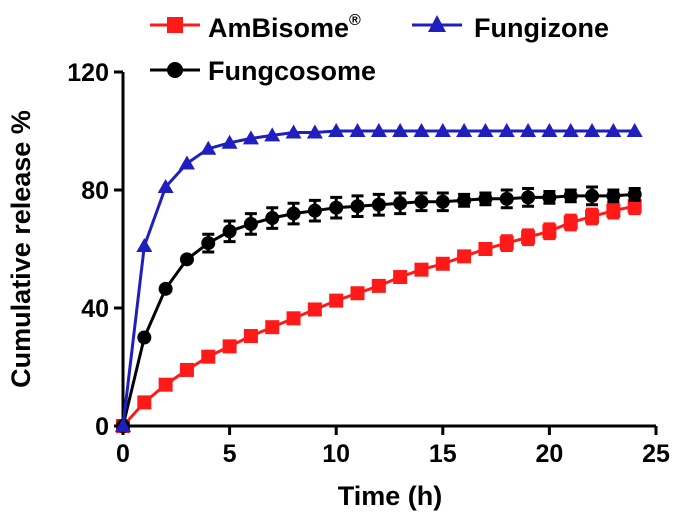  I want to click on x-tick-label-1: 5, so click(230, 454).